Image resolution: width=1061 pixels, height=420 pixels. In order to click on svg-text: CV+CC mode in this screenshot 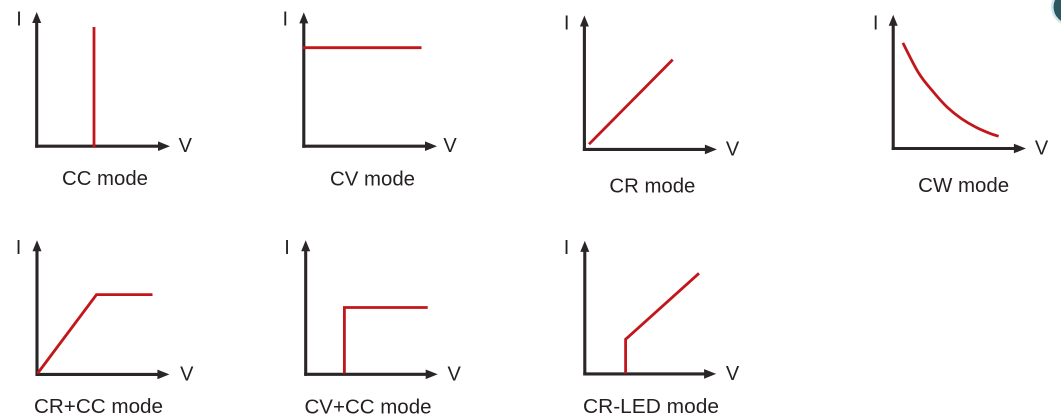, I will do `click(368, 408)`.